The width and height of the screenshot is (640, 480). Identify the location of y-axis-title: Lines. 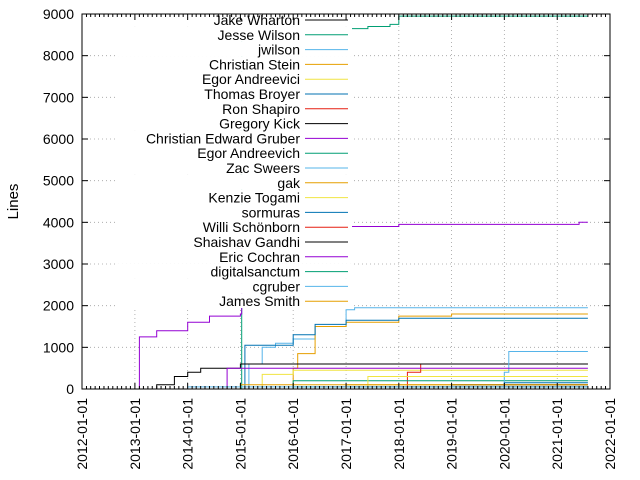
(13, 202).